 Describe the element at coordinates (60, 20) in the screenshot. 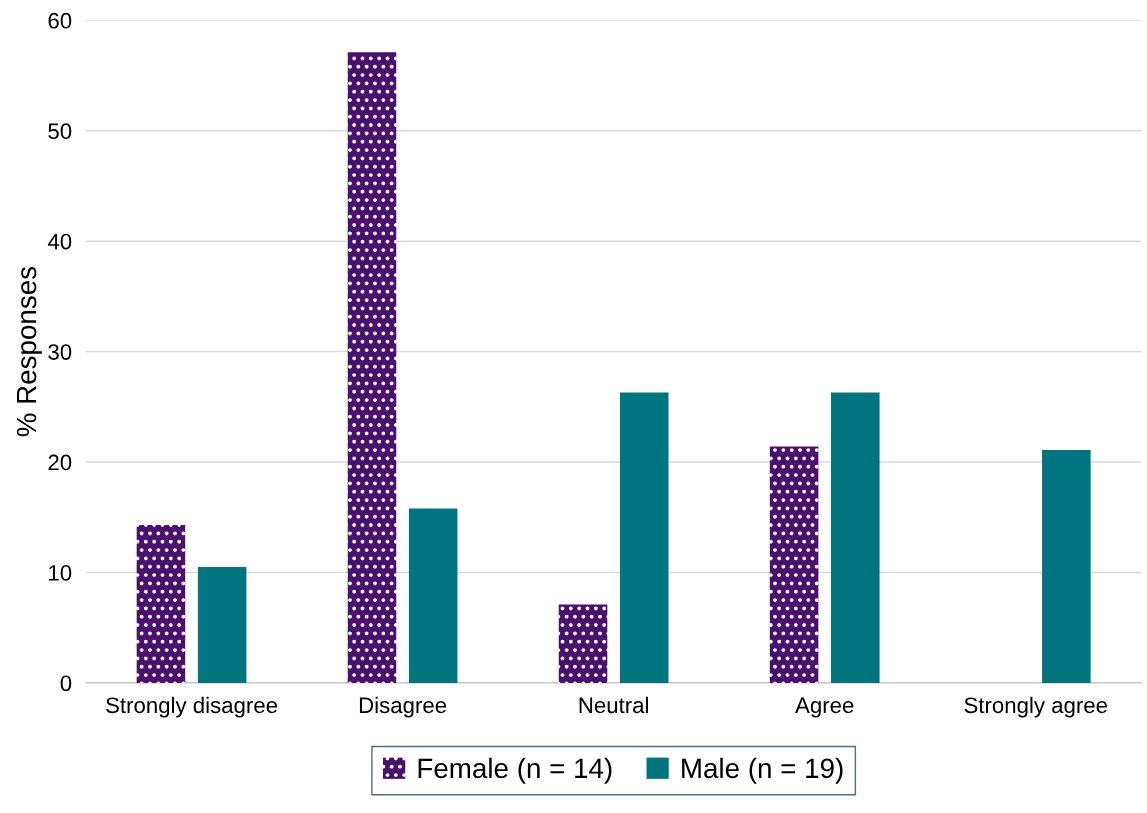

I see `y-tick-label: 60` at that location.